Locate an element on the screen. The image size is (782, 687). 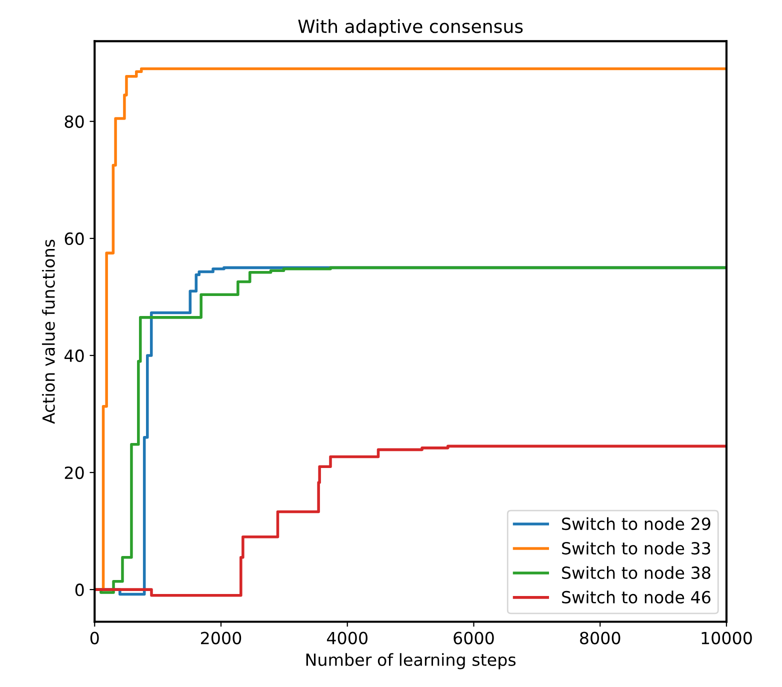
legend-label: Switch to node 29 is located at coordinates (636, 523).